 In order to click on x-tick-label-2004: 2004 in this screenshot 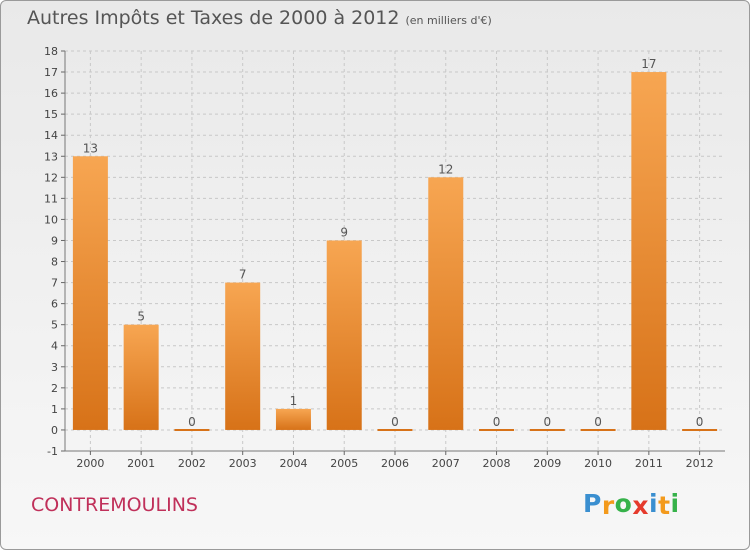, I will do `click(293, 463)`.